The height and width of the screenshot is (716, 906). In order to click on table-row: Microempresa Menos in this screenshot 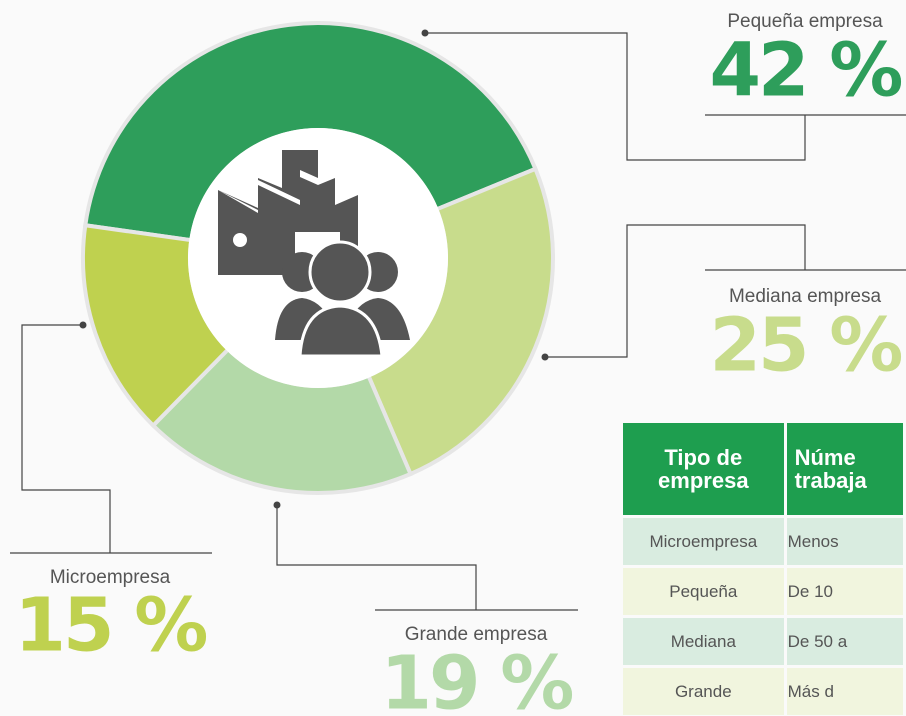, I will do `click(763, 541)`.